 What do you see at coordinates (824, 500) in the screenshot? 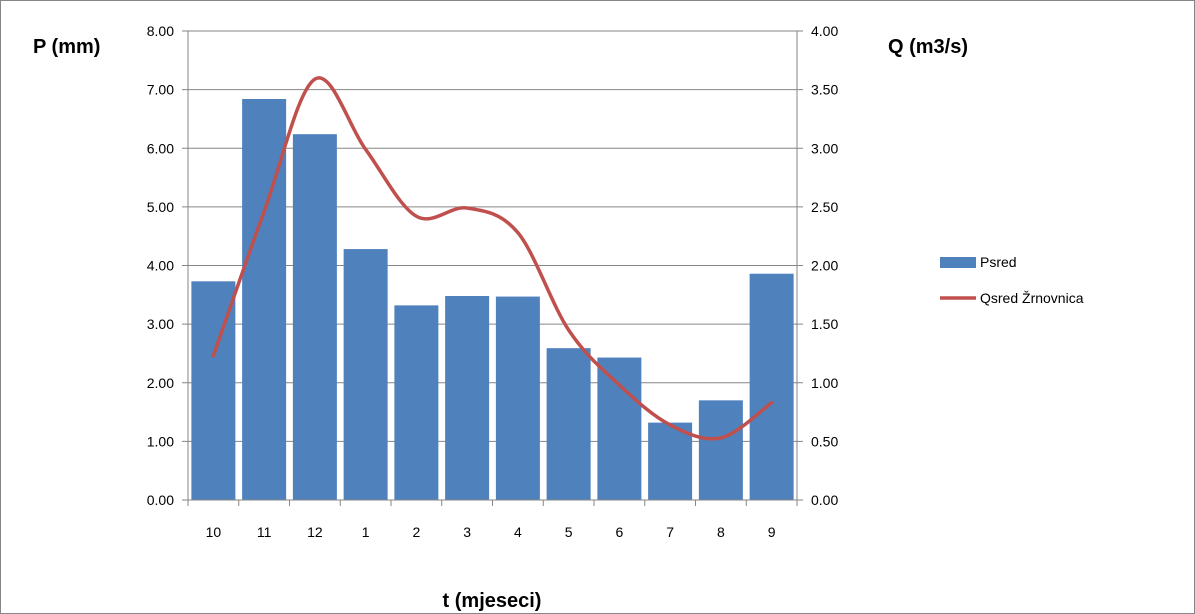
I see `y2-tick-label: 0.00` at bounding box center [824, 500].